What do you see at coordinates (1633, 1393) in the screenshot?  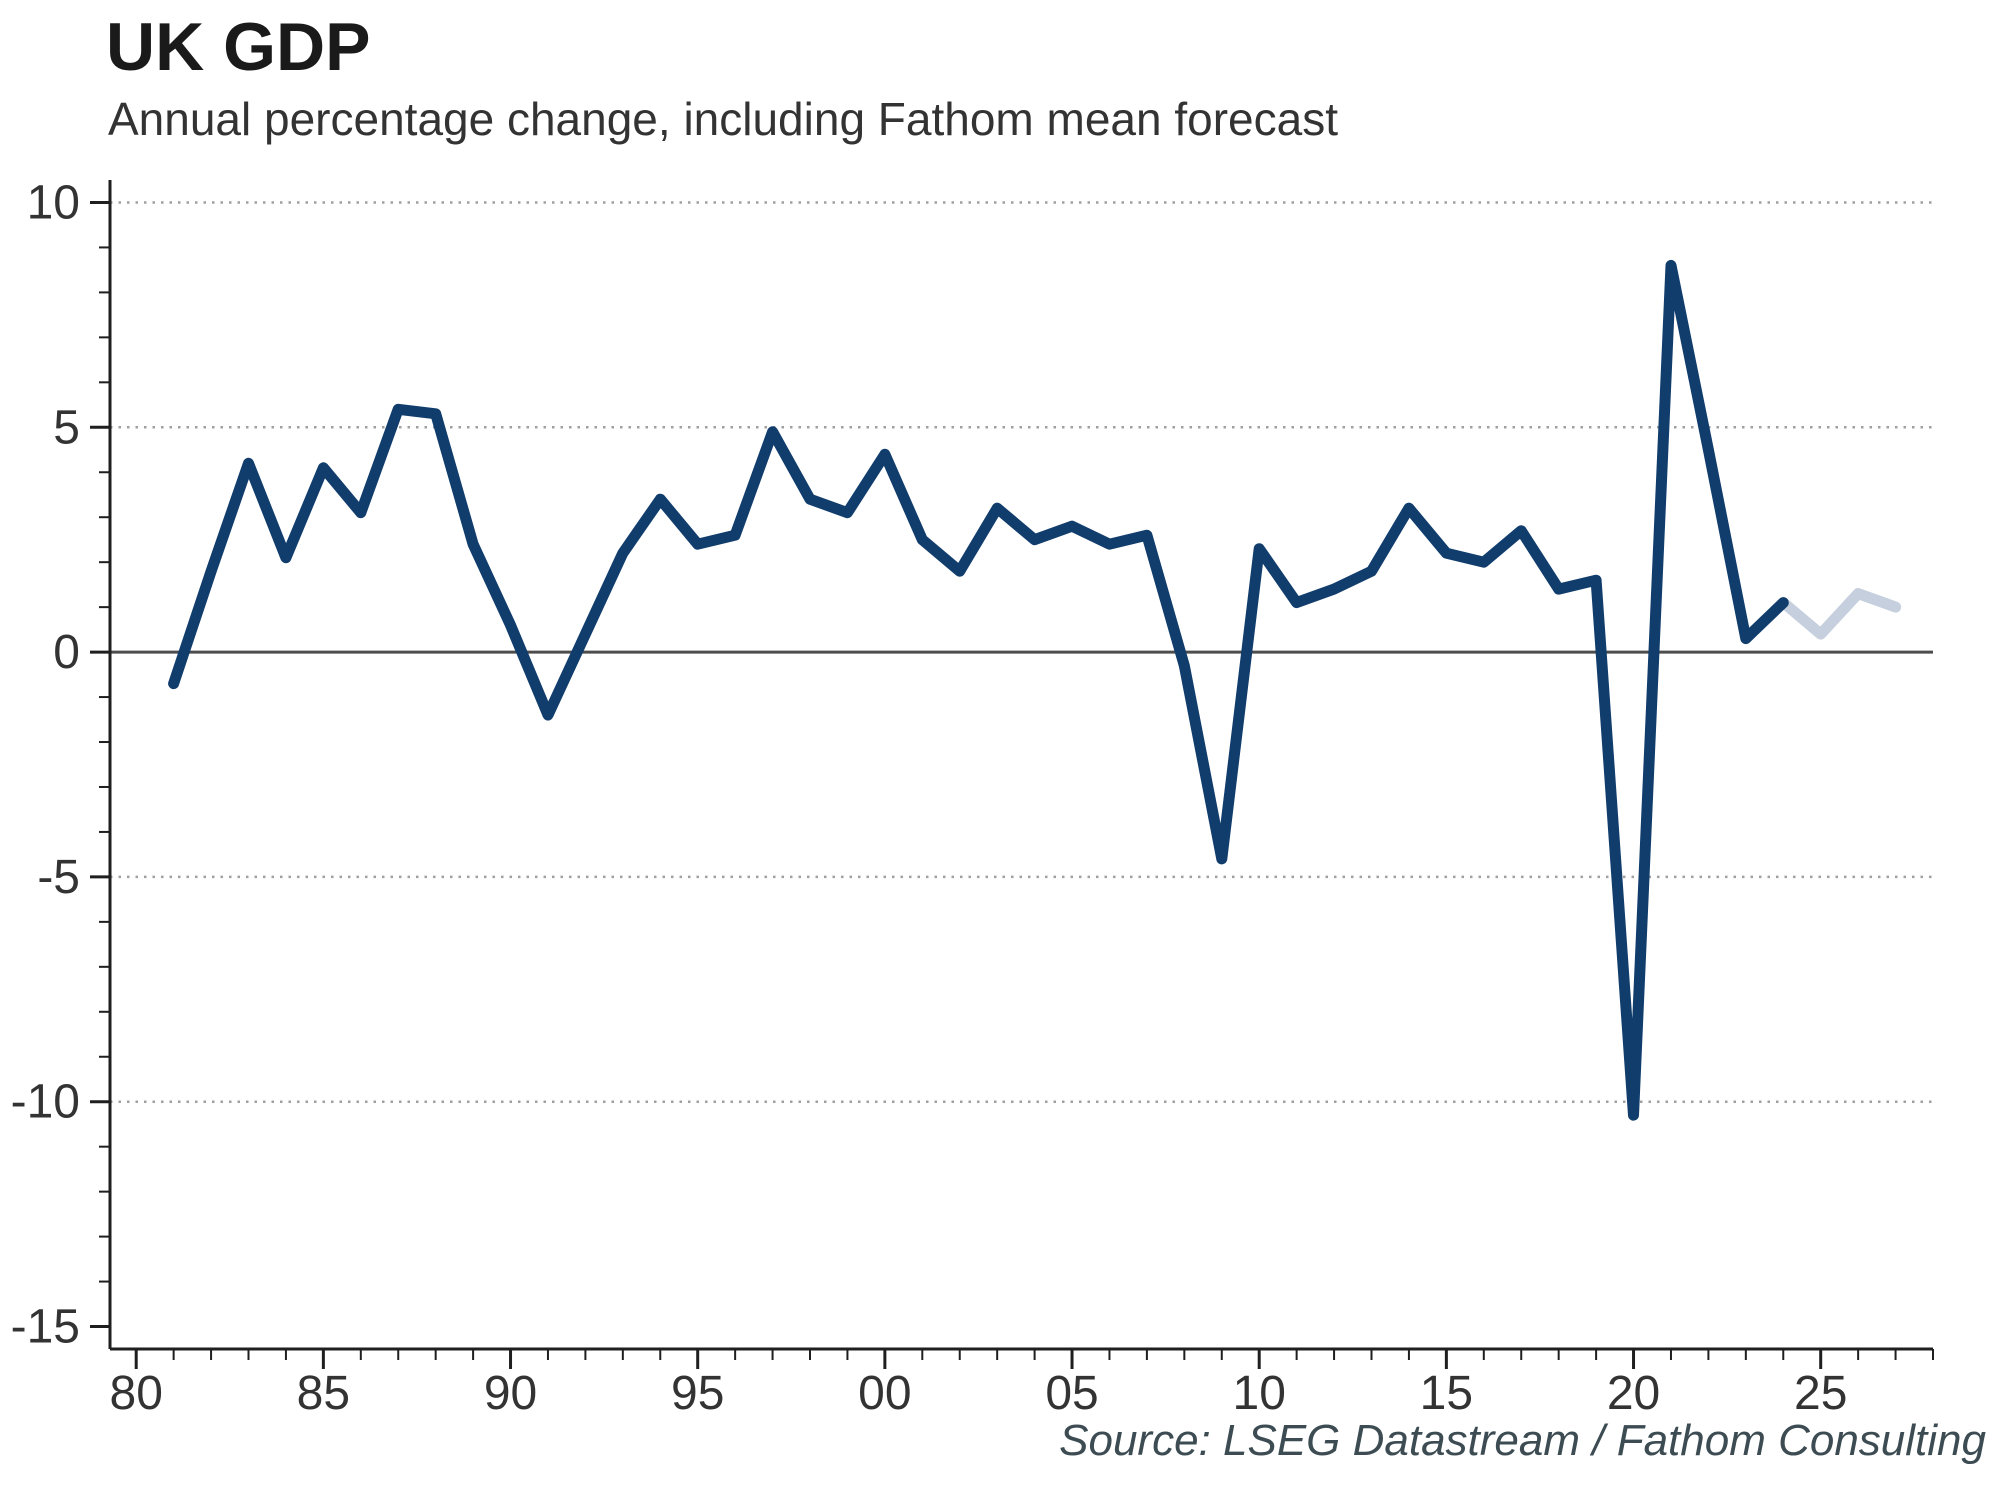 I see `x-tick-label-20: 20` at bounding box center [1633, 1393].